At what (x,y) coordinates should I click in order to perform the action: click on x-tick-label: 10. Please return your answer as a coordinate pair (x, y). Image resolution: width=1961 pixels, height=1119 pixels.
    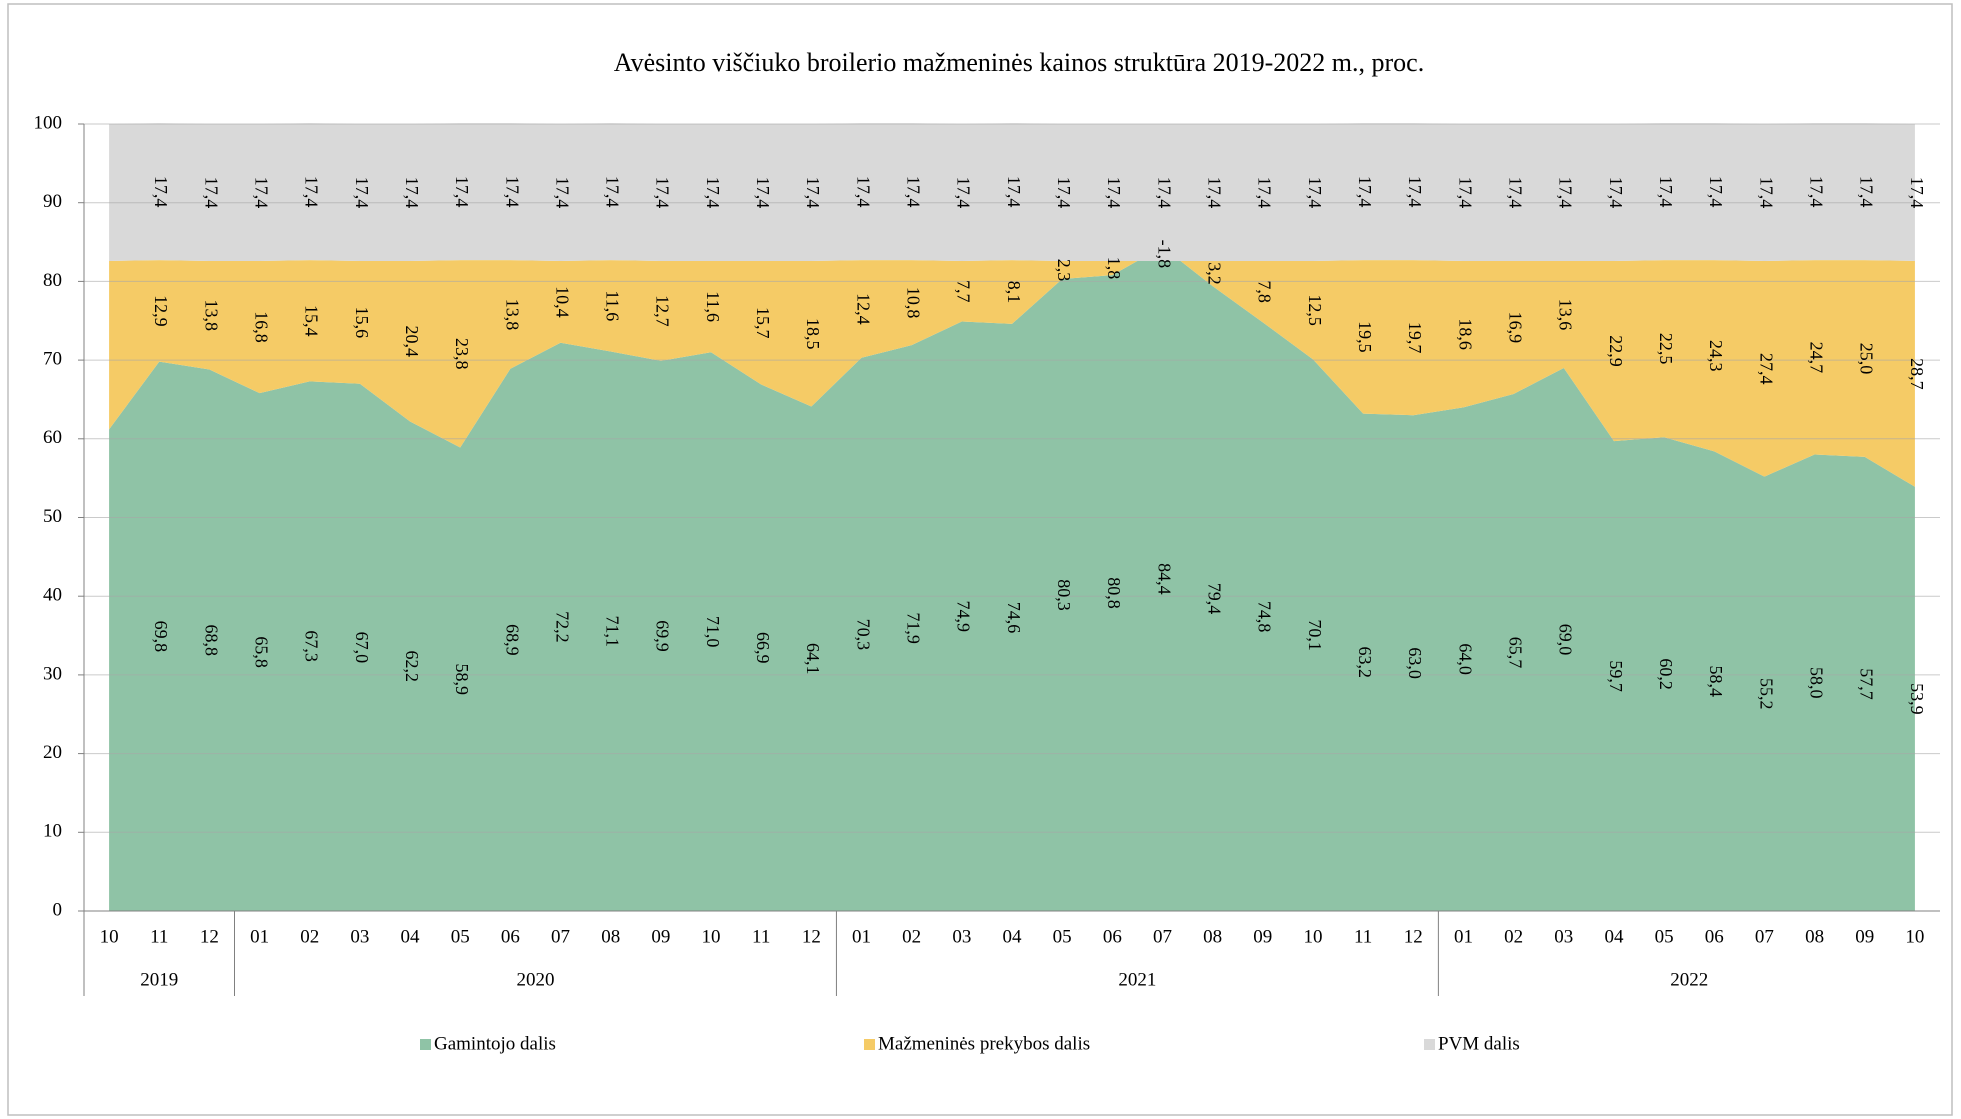
    Looking at the image, I should click on (711, 936).